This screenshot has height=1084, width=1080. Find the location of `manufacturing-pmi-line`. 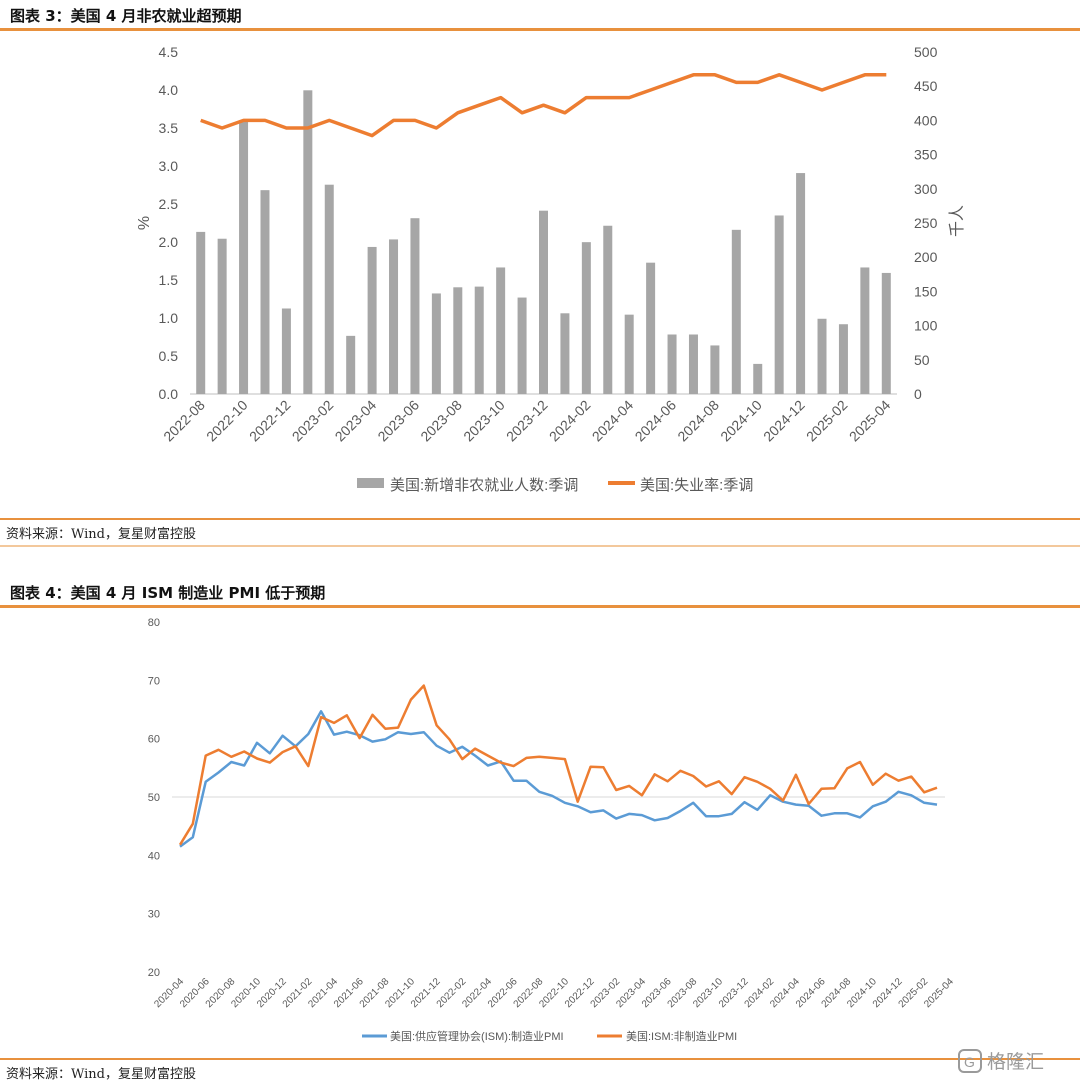

manufacturing-pmi-line is located at coordinates (558, 779).